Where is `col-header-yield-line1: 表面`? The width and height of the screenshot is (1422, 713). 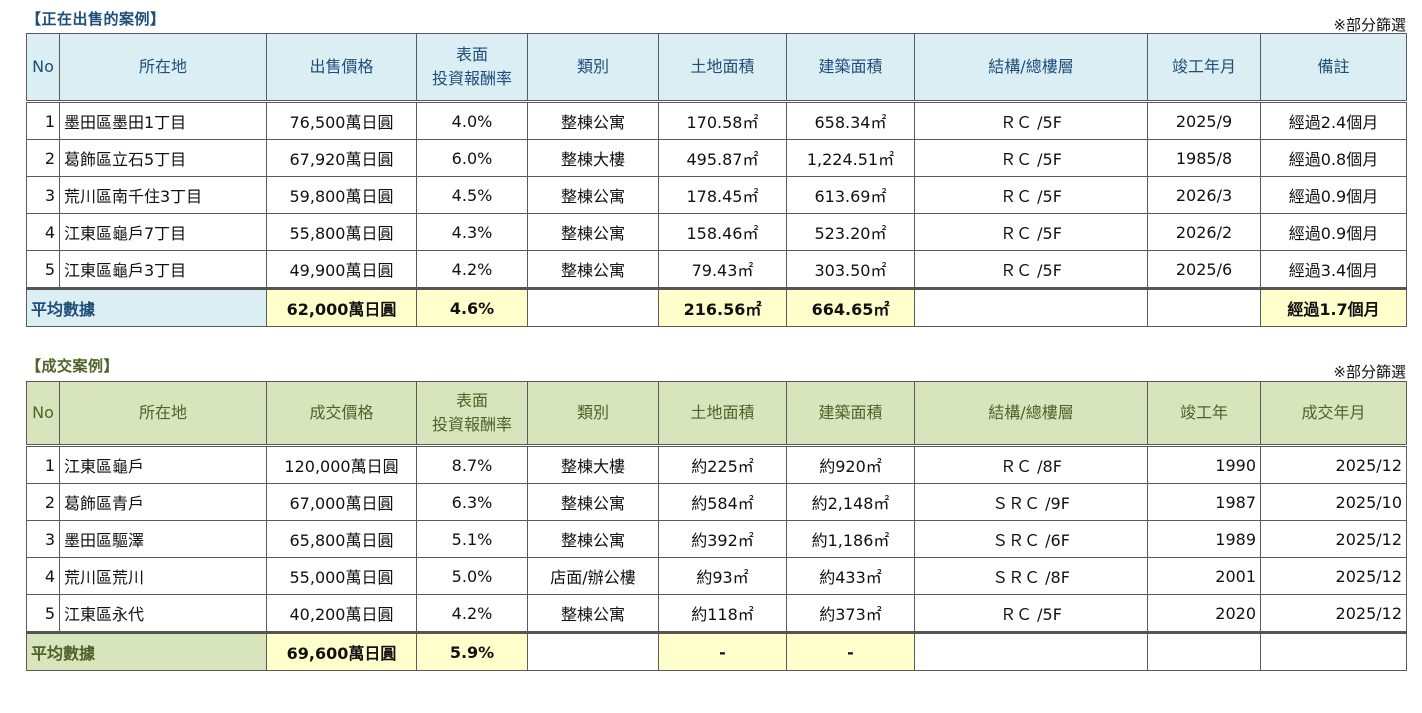
col-header-yield-line1: 表面 is located at coordinates (471, 400).